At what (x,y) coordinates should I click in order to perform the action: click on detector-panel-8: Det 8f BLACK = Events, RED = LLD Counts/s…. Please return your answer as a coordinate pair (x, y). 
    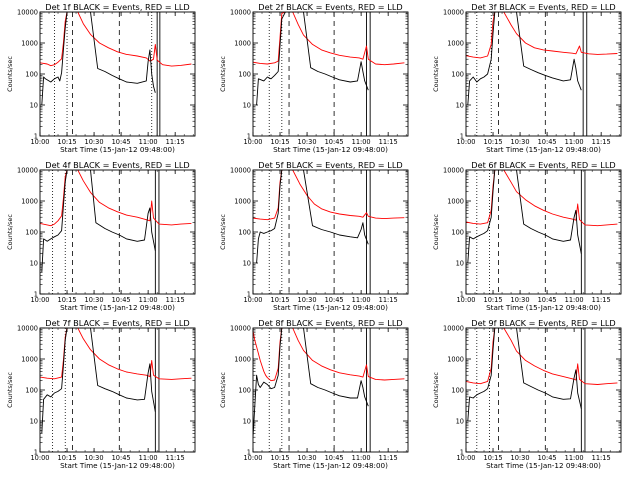
    Looking at the image, I should click on (314, 394).